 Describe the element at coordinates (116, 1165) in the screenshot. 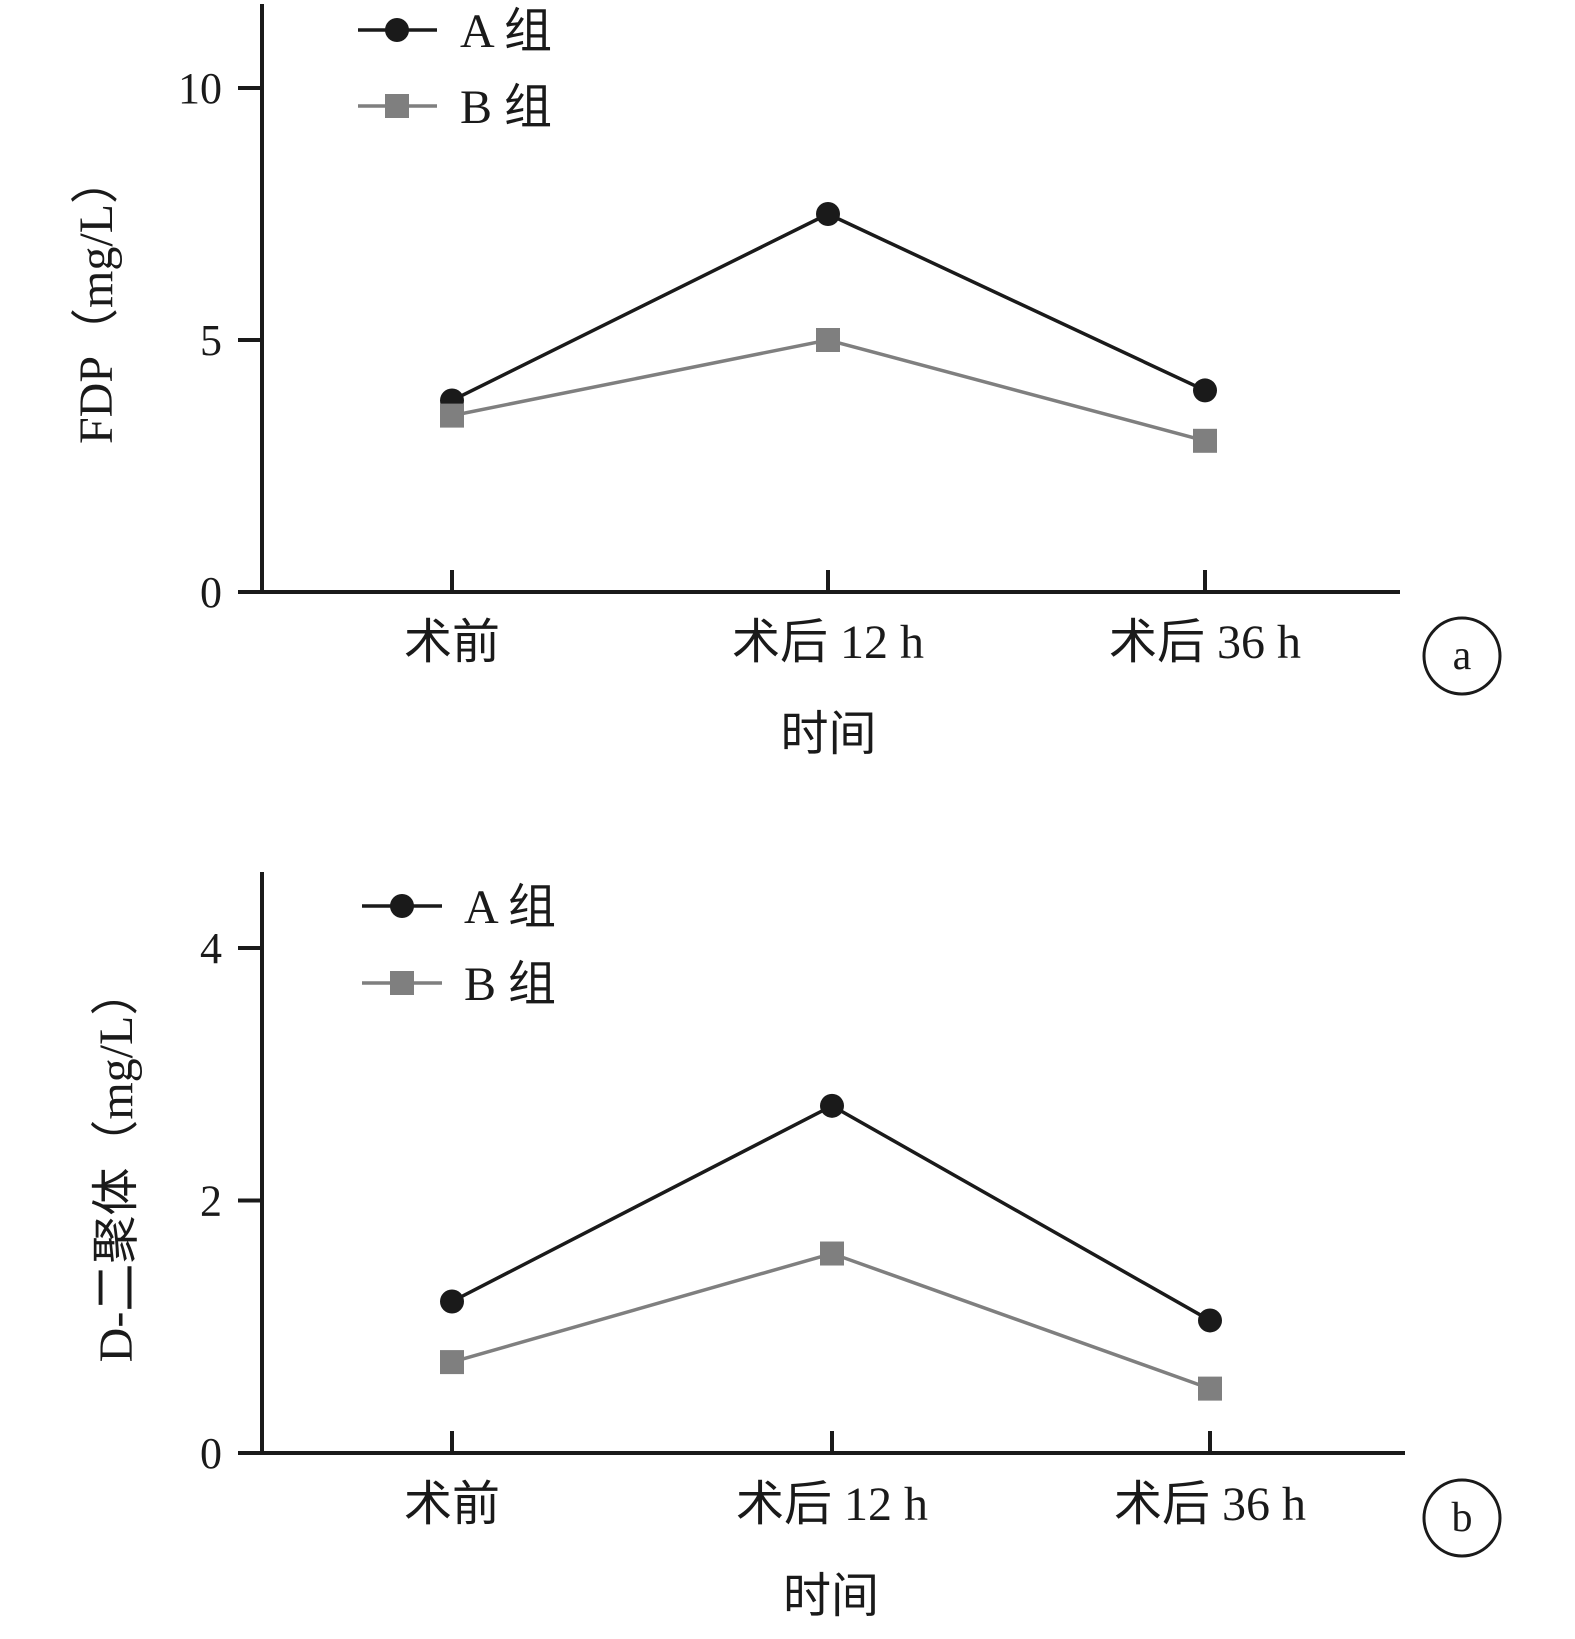

I see `y-axis-title: D-二聚体（mg/L）` at that location.